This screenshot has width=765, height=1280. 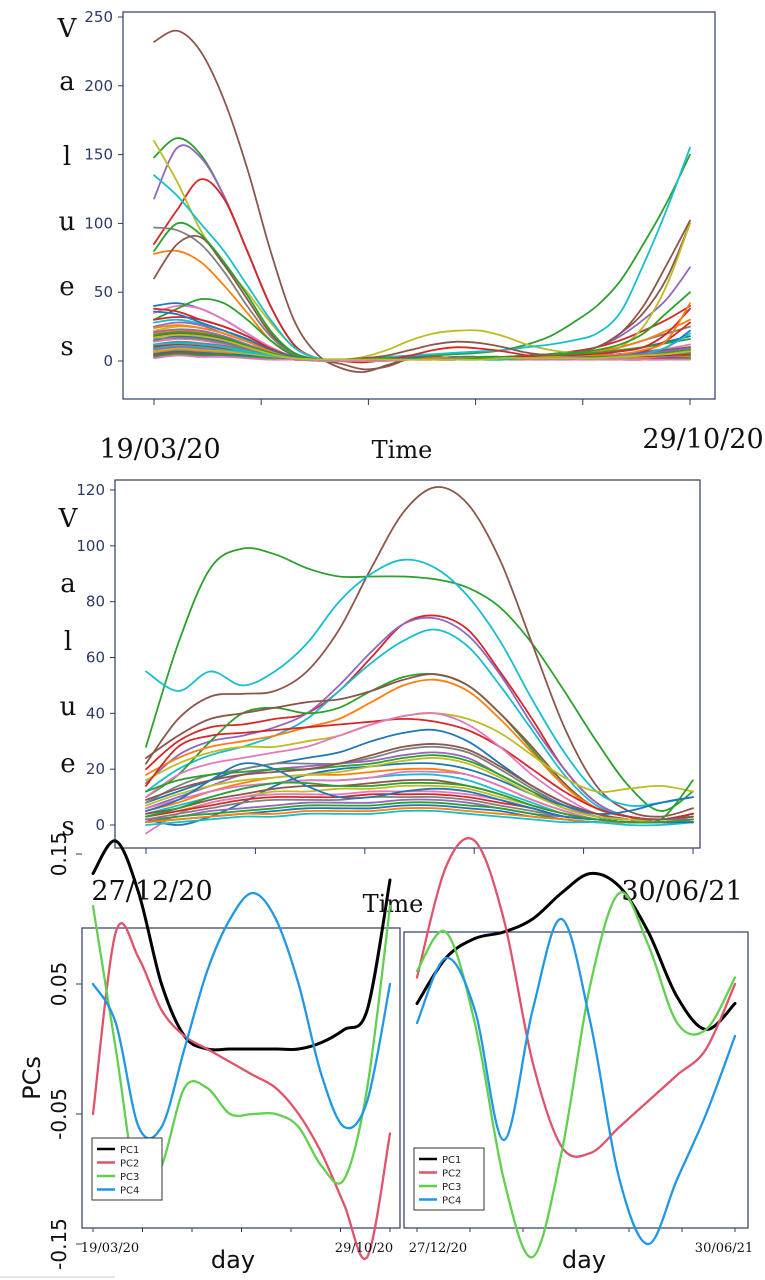 What do you see at coordinates (422, 347) in the screenshot?
I see `series-line-s40` at bounding box center [422, 347].